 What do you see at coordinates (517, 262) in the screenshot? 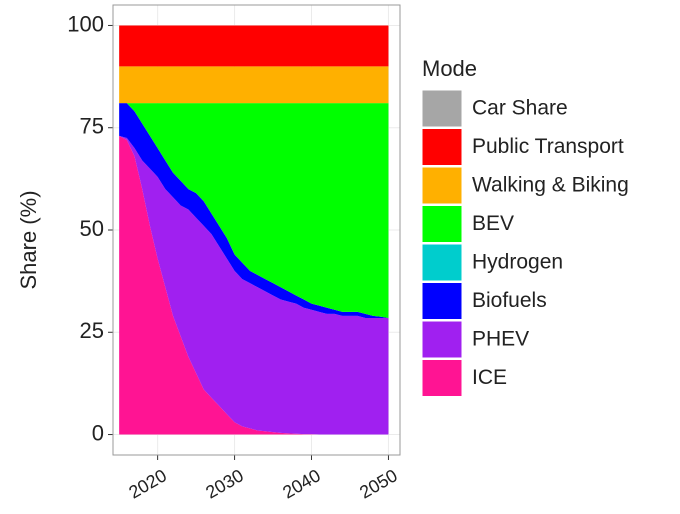
I see `legend-label: Hydrogen` at bounding box center [517, 262].